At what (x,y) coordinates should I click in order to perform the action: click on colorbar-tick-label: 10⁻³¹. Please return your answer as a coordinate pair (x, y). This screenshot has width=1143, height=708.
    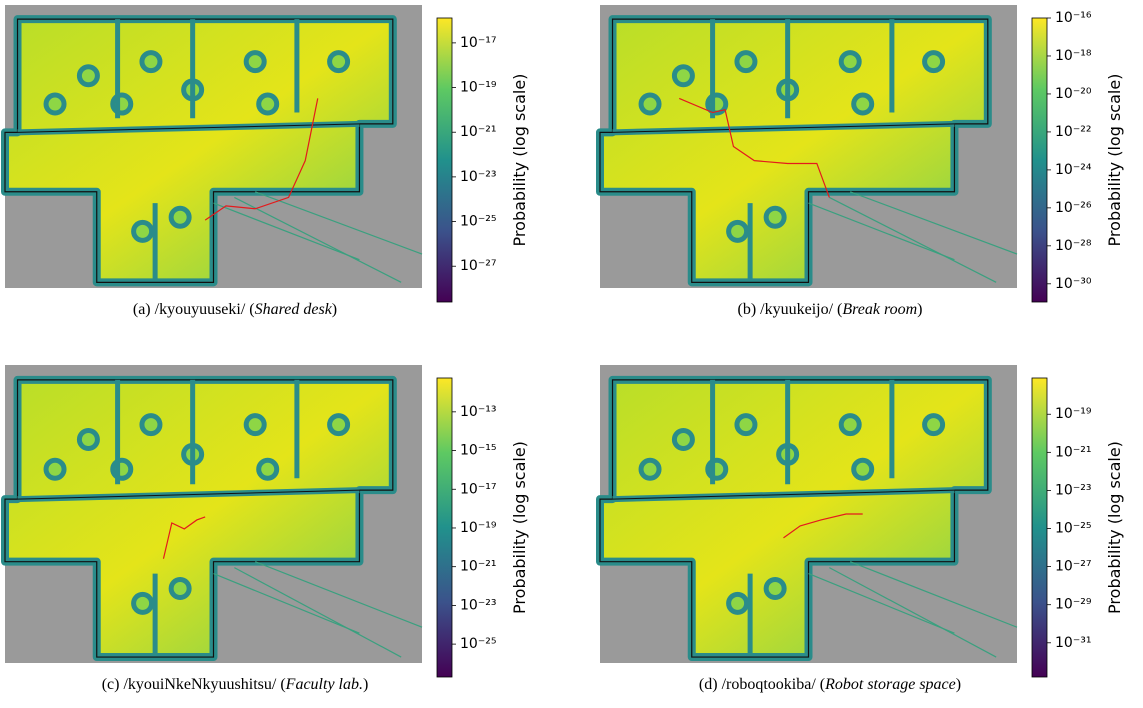
    Looking at the image, I should click on (1073, 643).